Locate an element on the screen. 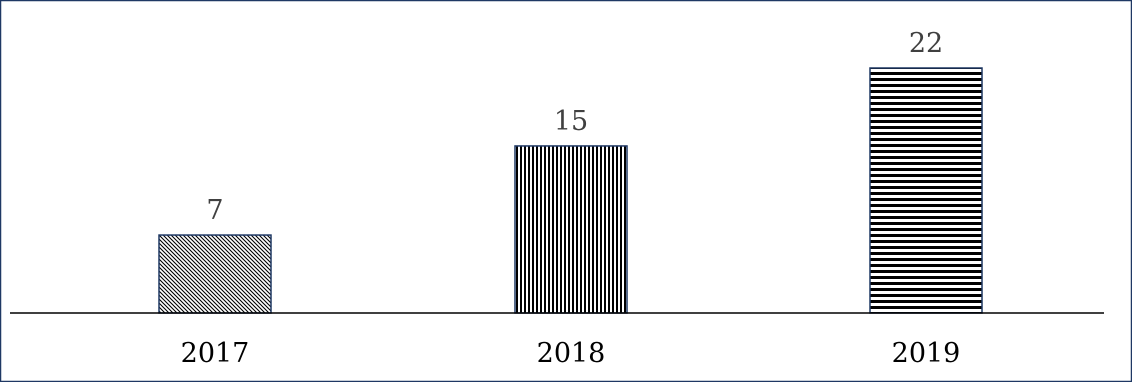  bar-2017 is located at coordinates (215, 274).